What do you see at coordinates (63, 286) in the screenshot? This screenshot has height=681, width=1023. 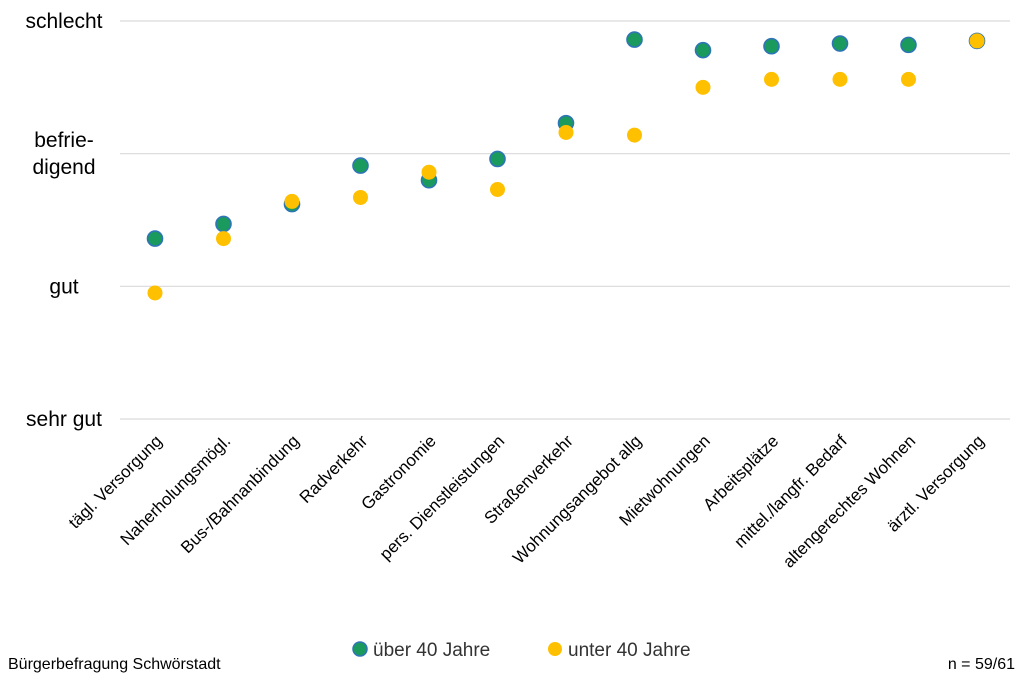 I see `y-tick-label: gut` at bounding box center [63, 286].